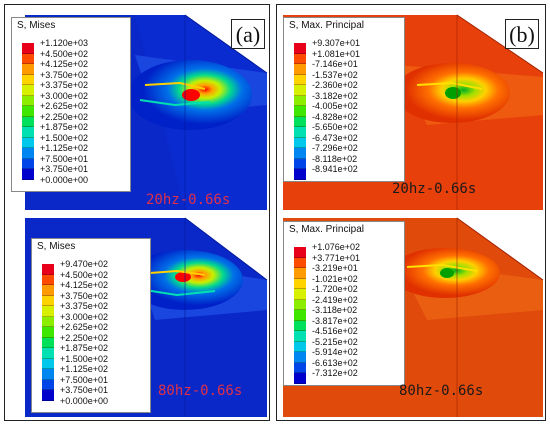 The image size is (550, 425). What do you see at coordinates (335, 289) in the screenshot?
I see `legend-value: -1.720e+02` at bounding box center [335, 289].